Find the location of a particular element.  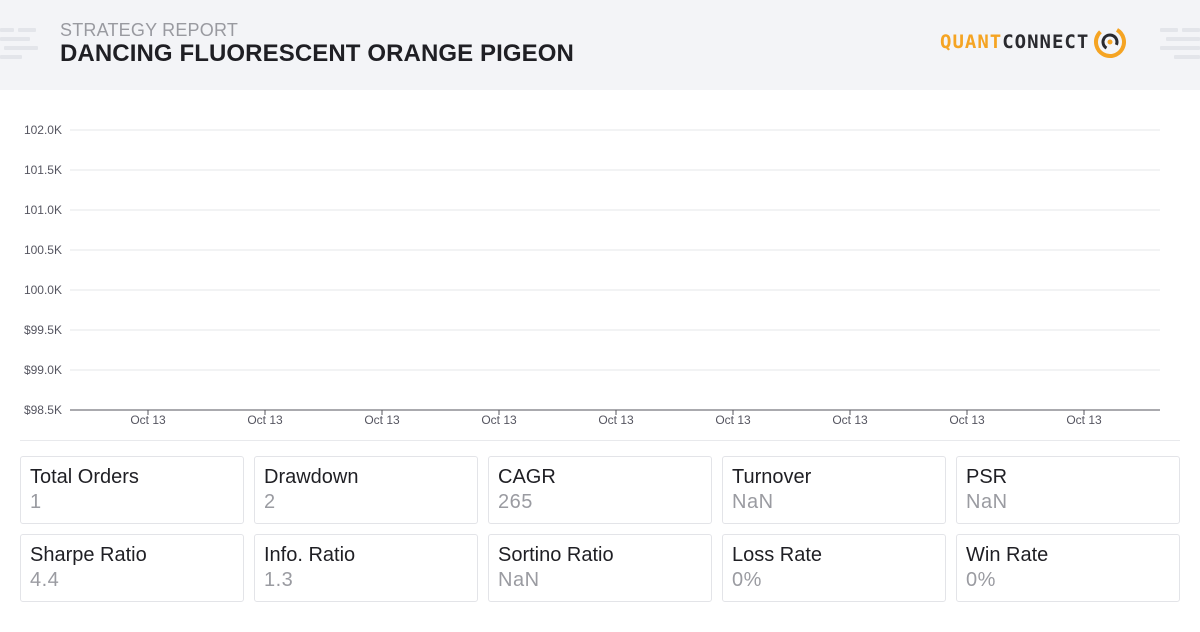

stat-label: Drawdown is located at coordinates (311, 477).